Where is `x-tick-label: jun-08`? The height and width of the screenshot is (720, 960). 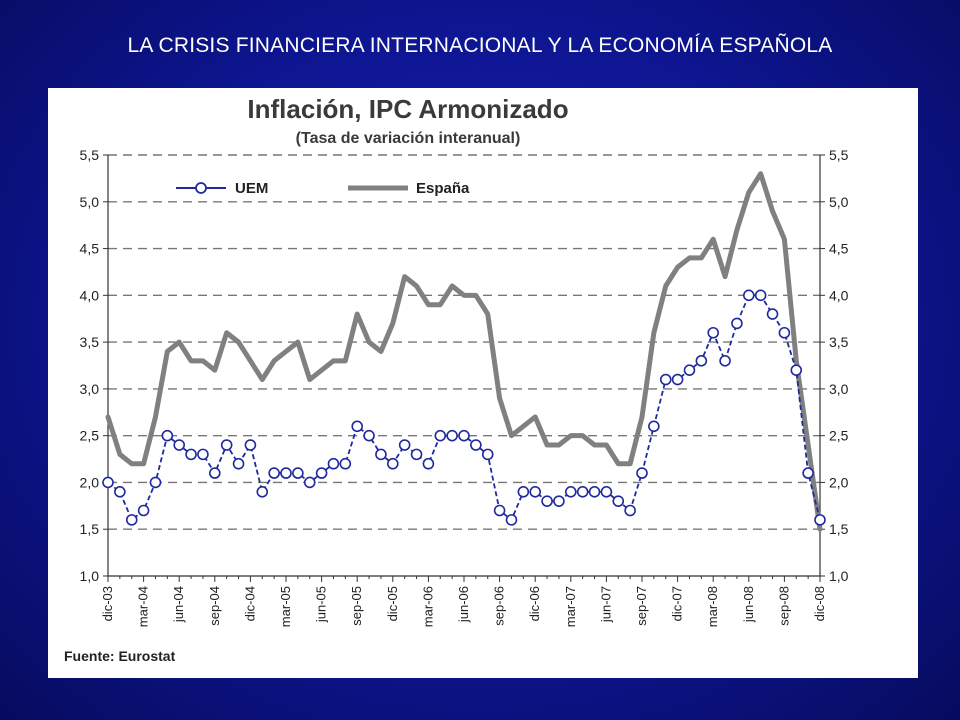 x-tick-label: jun-08 is located at coordinates (748, 604).